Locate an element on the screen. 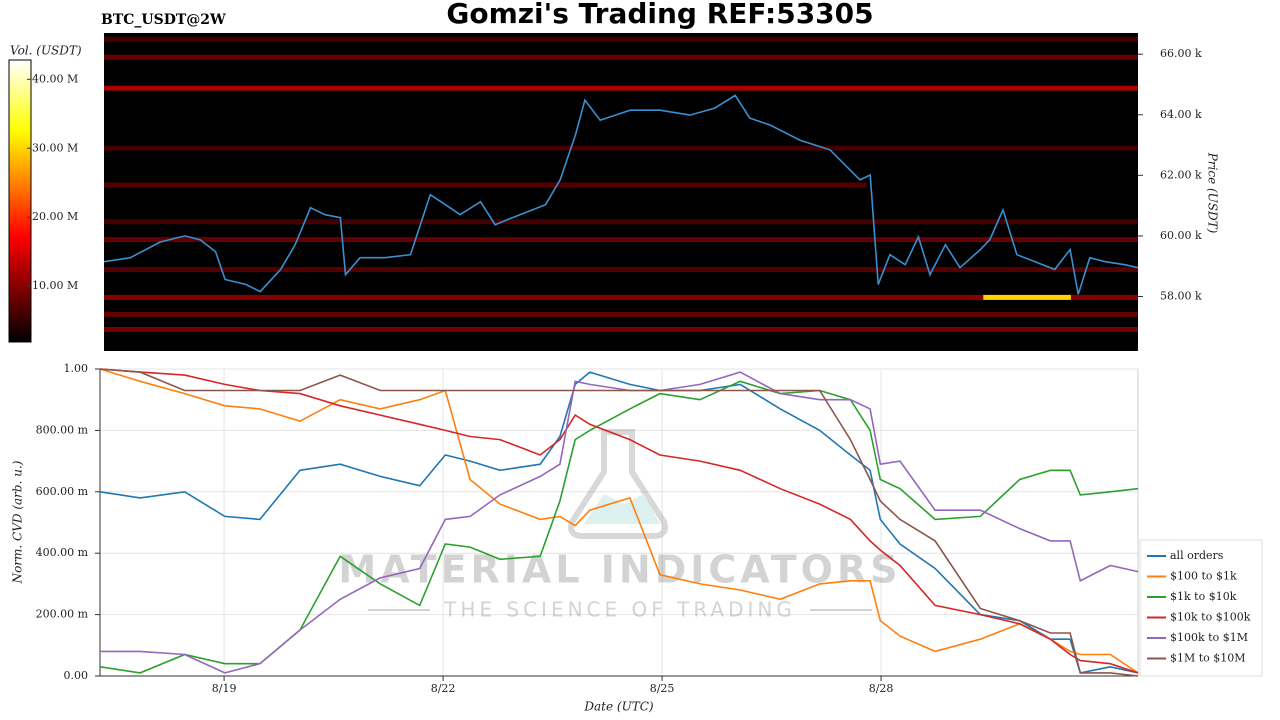 This screenshot has width=1280, height=720. x-tick-label: 8/22 is located at coordinates (443, 688).